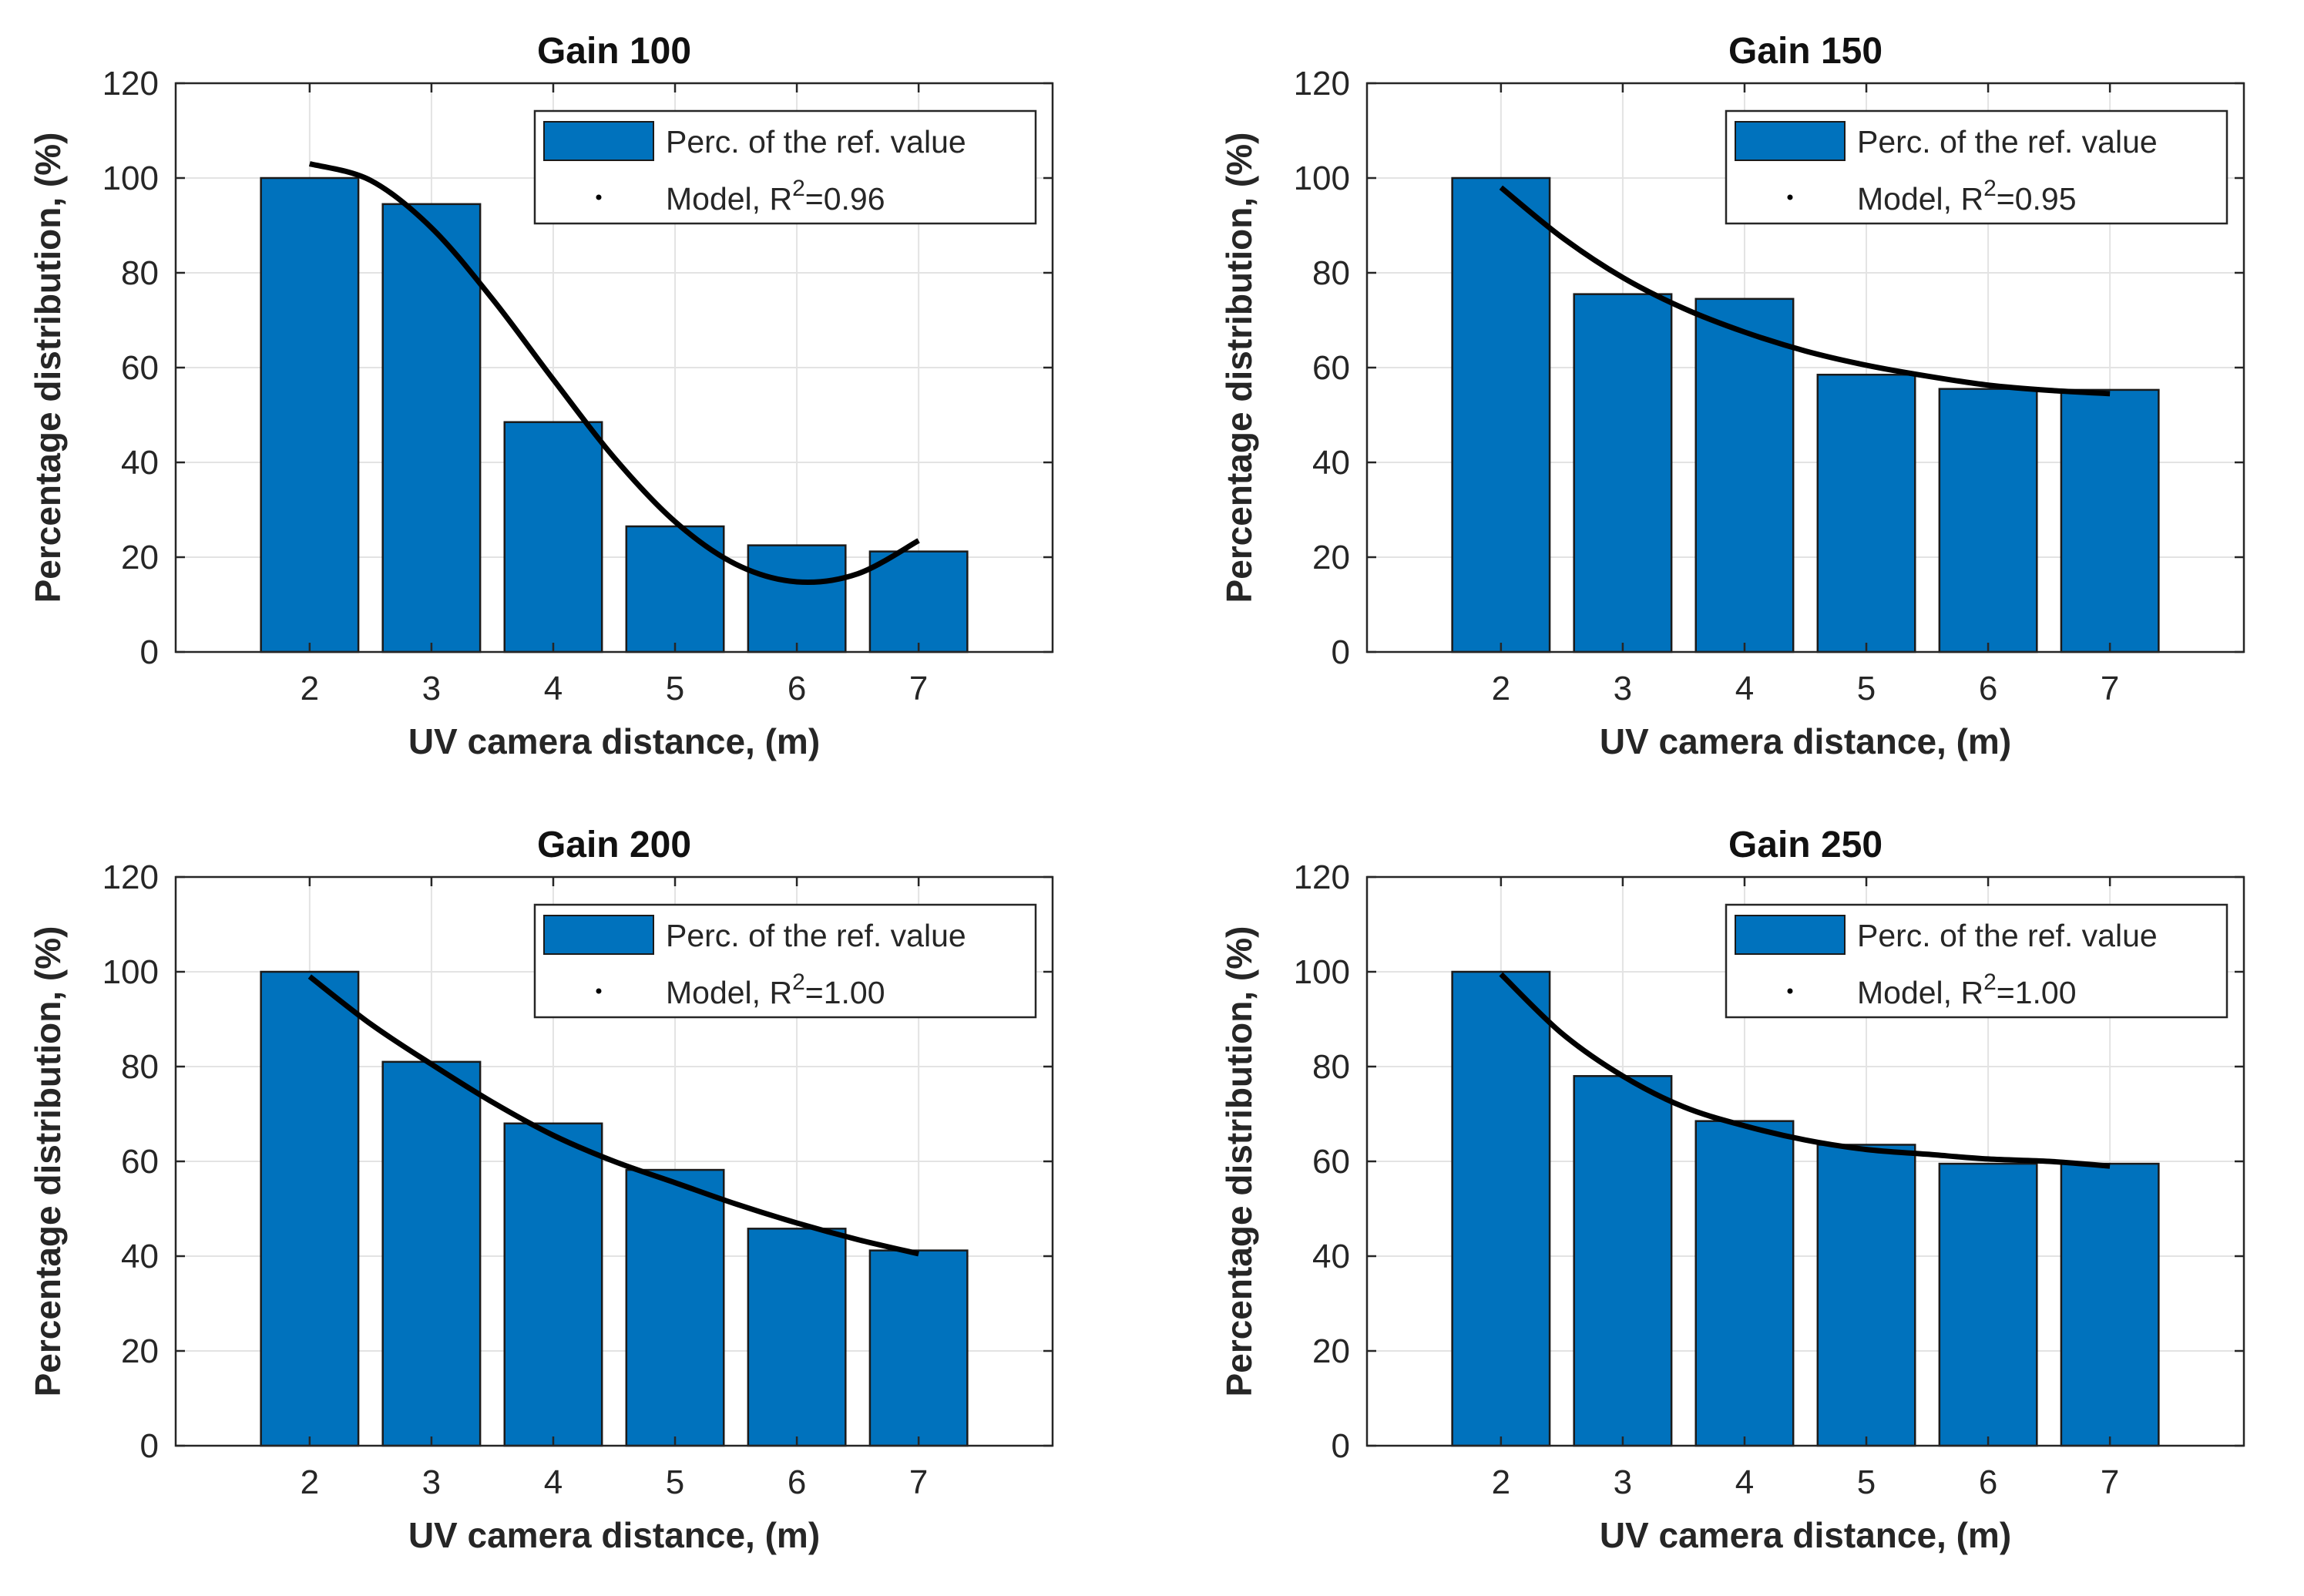 This screenshot has width=2304, height=1596. Describe the element at coordinates (1976, 167) in the screenshot. I see `legend: Perc. of the ref. value Model, R2=0.95` at that location.